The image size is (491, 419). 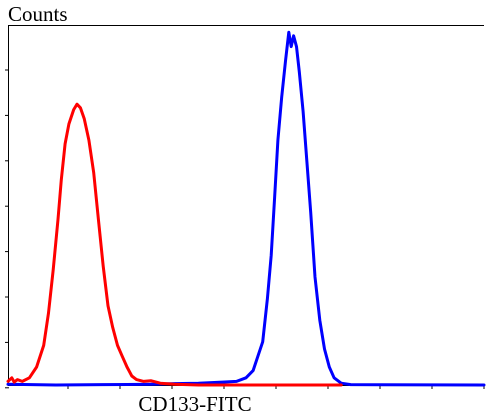 I want to click on x-axis-label: CD133-FITC, so click(x=194, y=404).